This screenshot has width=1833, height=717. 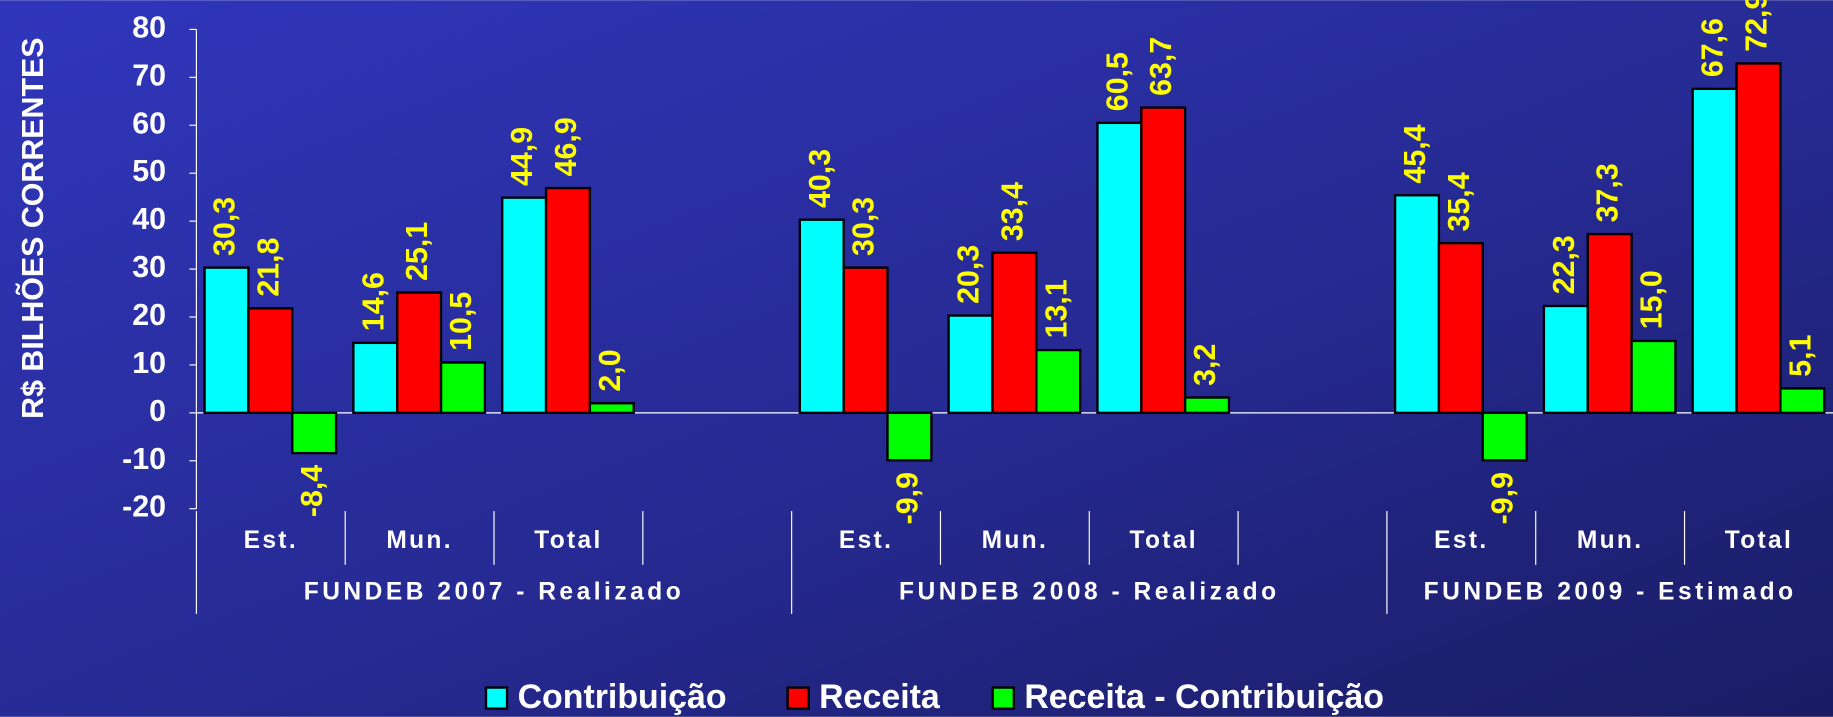 I want to click on y-tick-label: 60, so click(x=149, y=123).